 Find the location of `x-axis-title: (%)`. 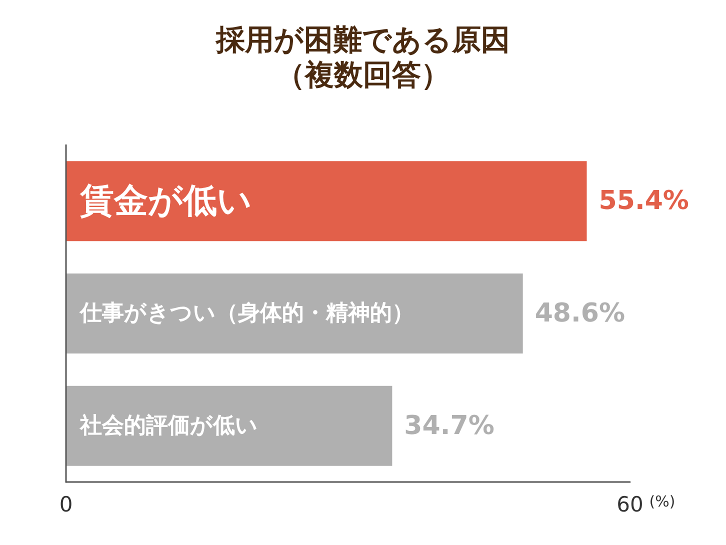

x-axis-title: (%) is located at coordinates (662, 501).